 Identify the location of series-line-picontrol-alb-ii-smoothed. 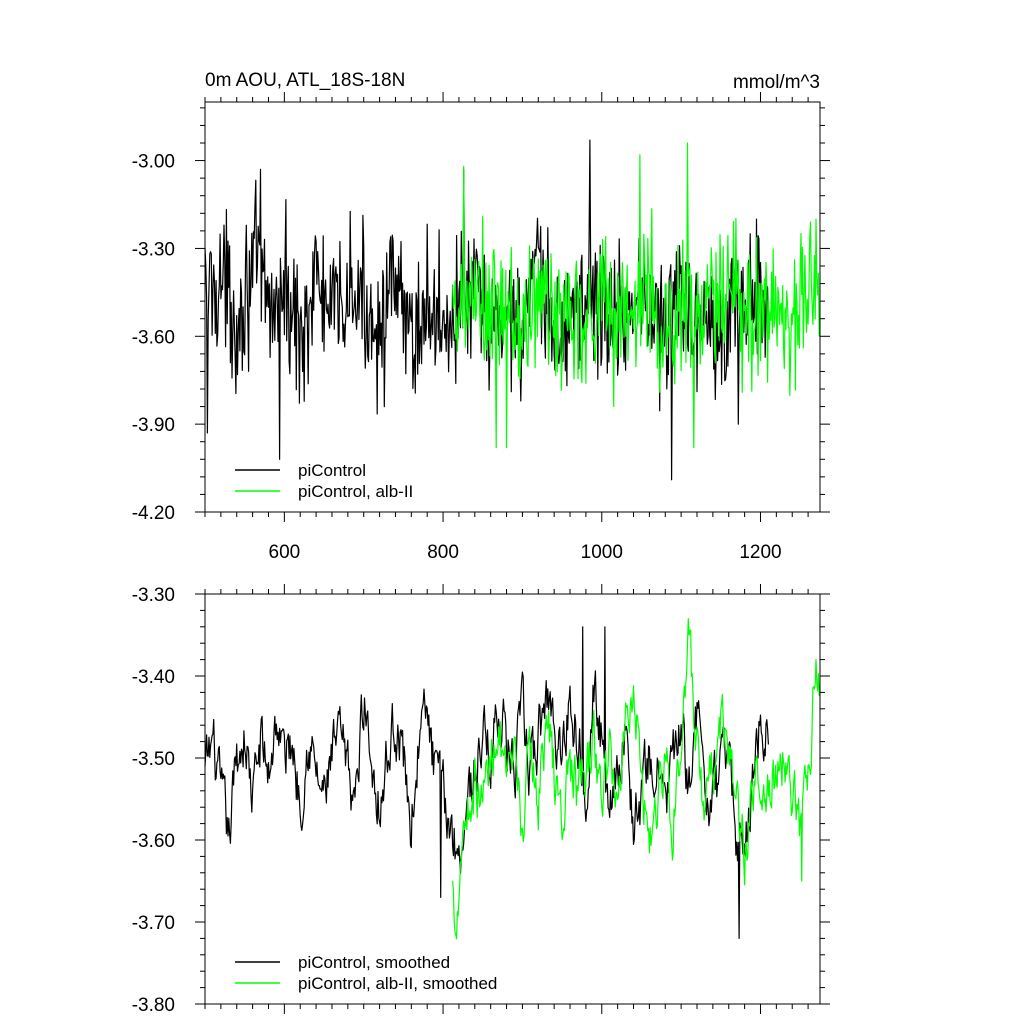
(636, 779).